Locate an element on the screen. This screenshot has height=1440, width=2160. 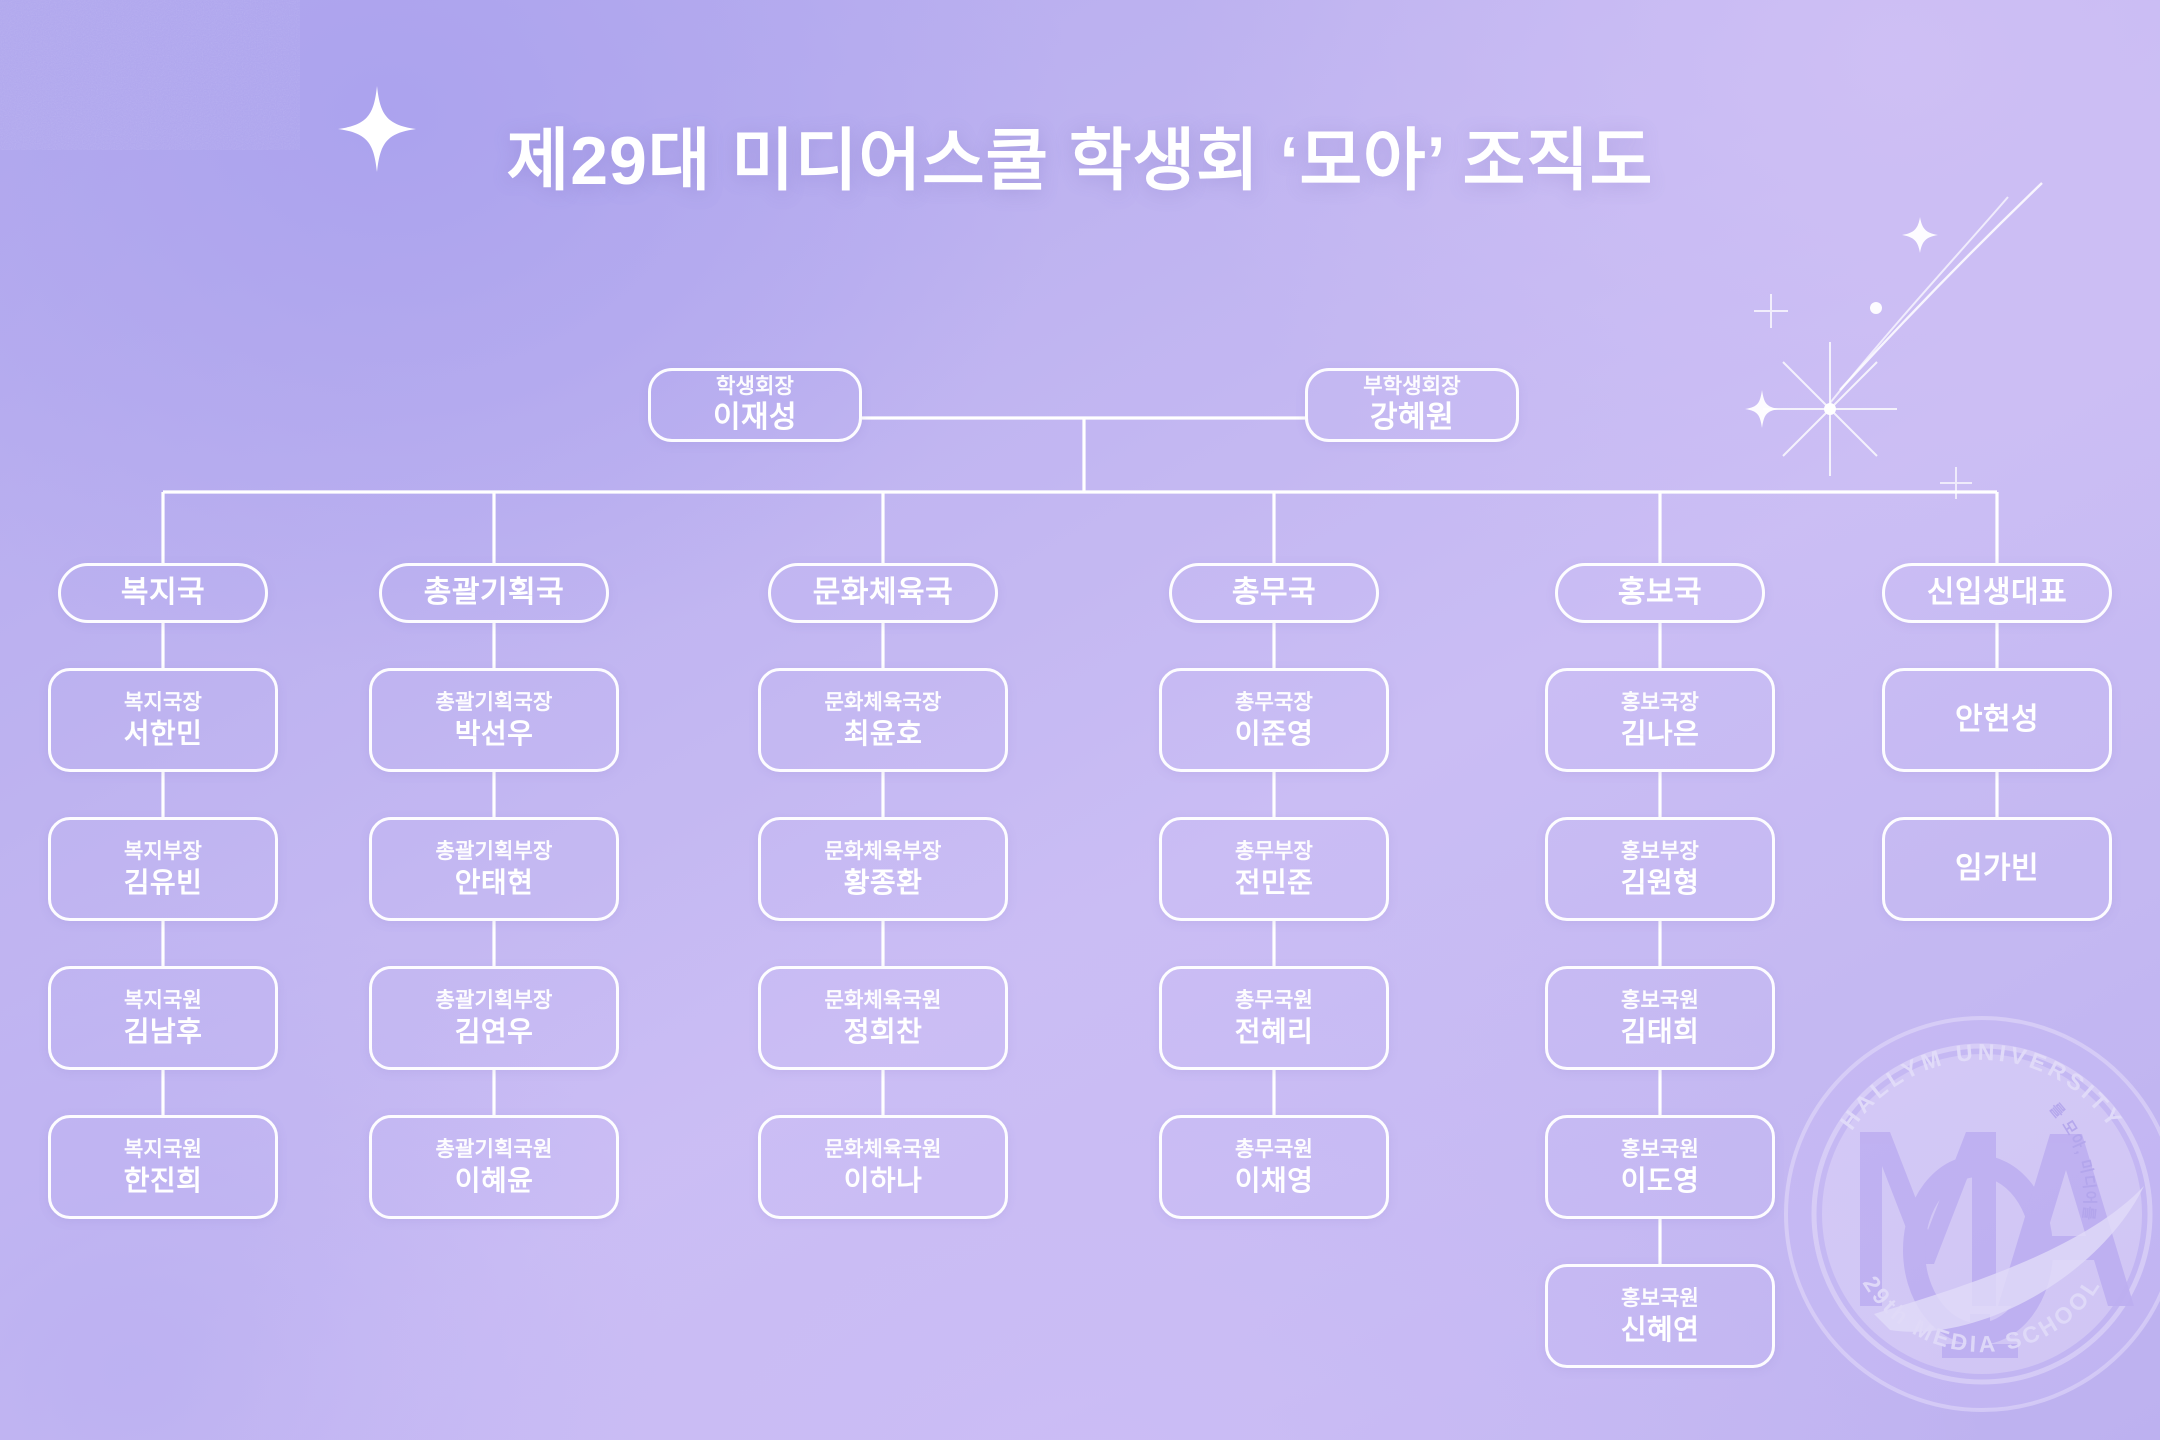
dept-header-sinipsaengdaepyo: 신입생대표 is located at coordinates (1997, 593).